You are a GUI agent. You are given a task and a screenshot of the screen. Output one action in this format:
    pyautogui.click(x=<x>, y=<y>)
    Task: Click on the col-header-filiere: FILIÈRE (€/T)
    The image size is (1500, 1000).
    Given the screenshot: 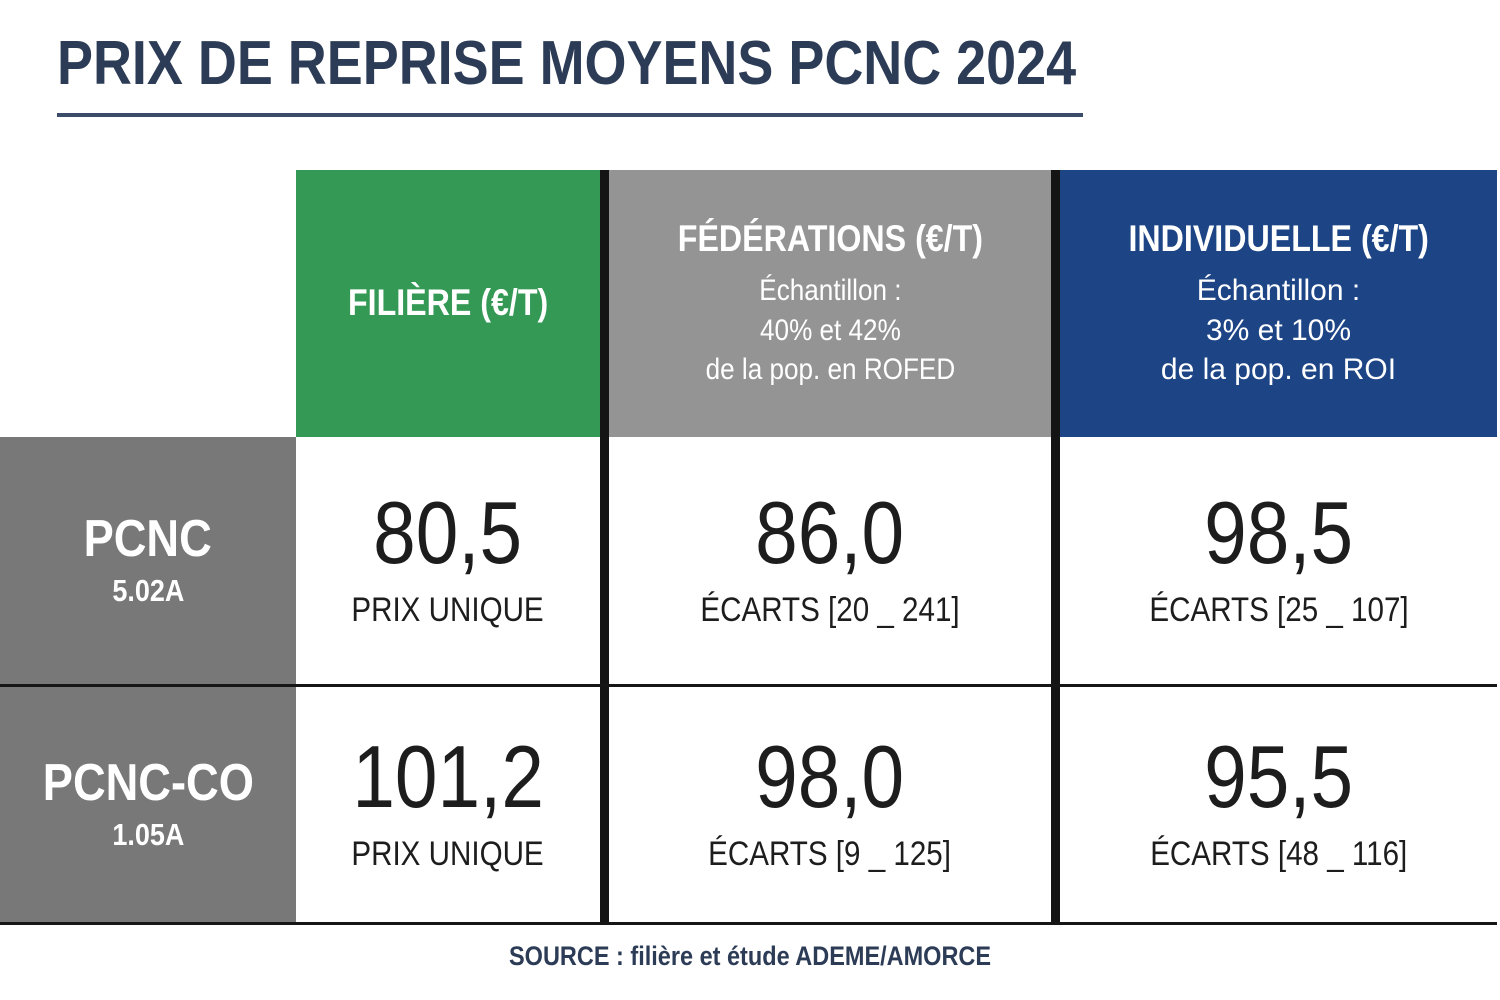 What is the action you would take?
    pyautogui.click(x=448, y=303)
    